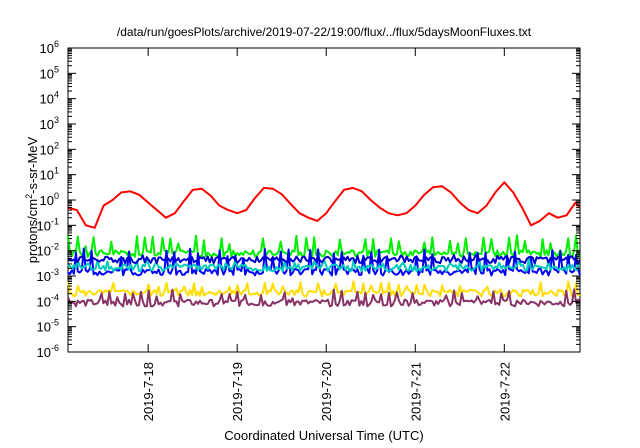 Image resolution: width=640 pixels, height=448 pixels. Describe the element at coordinates (49, 148) in the screenshot. I see `y-tick-label: 10²` at that location.